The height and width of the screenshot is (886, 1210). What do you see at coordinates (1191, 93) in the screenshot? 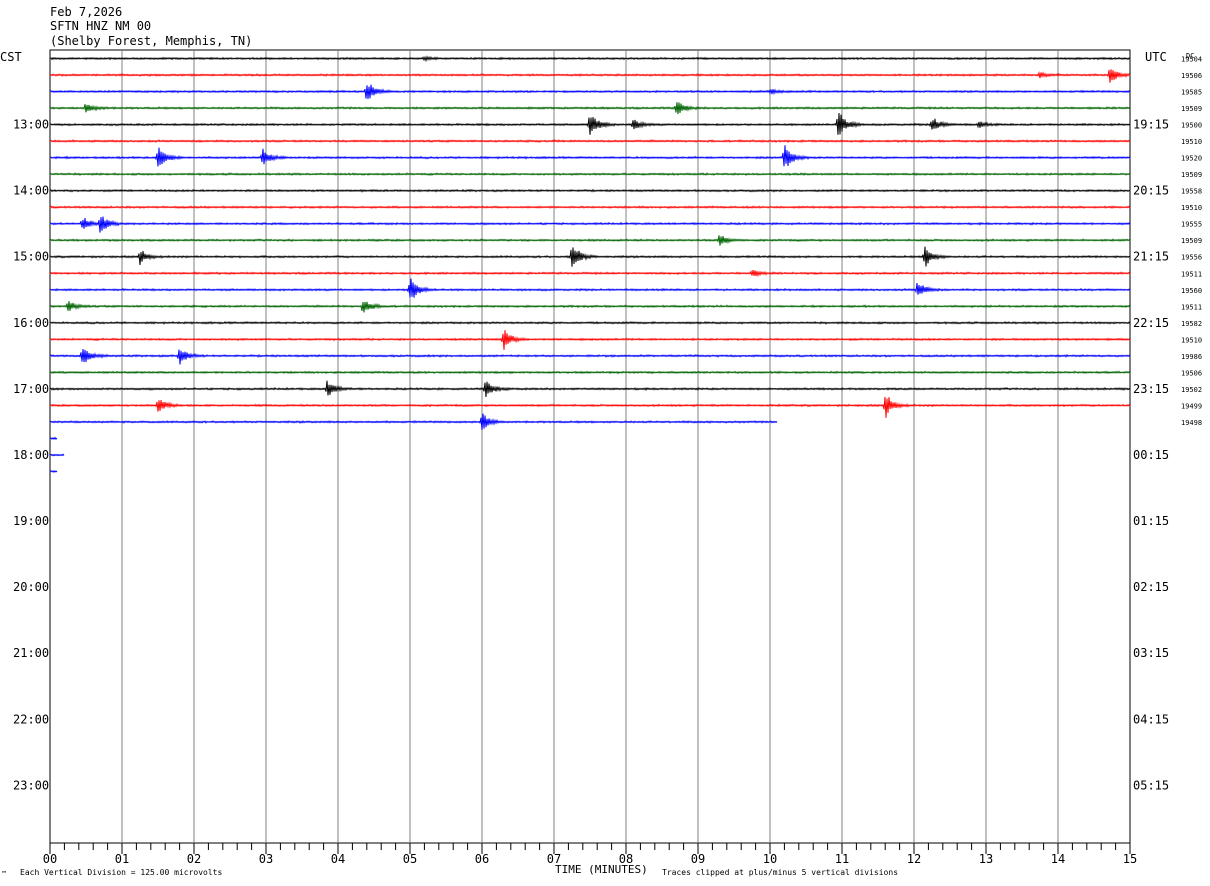
I see `dc-value: 19585` at bounding box center [1191, 93].